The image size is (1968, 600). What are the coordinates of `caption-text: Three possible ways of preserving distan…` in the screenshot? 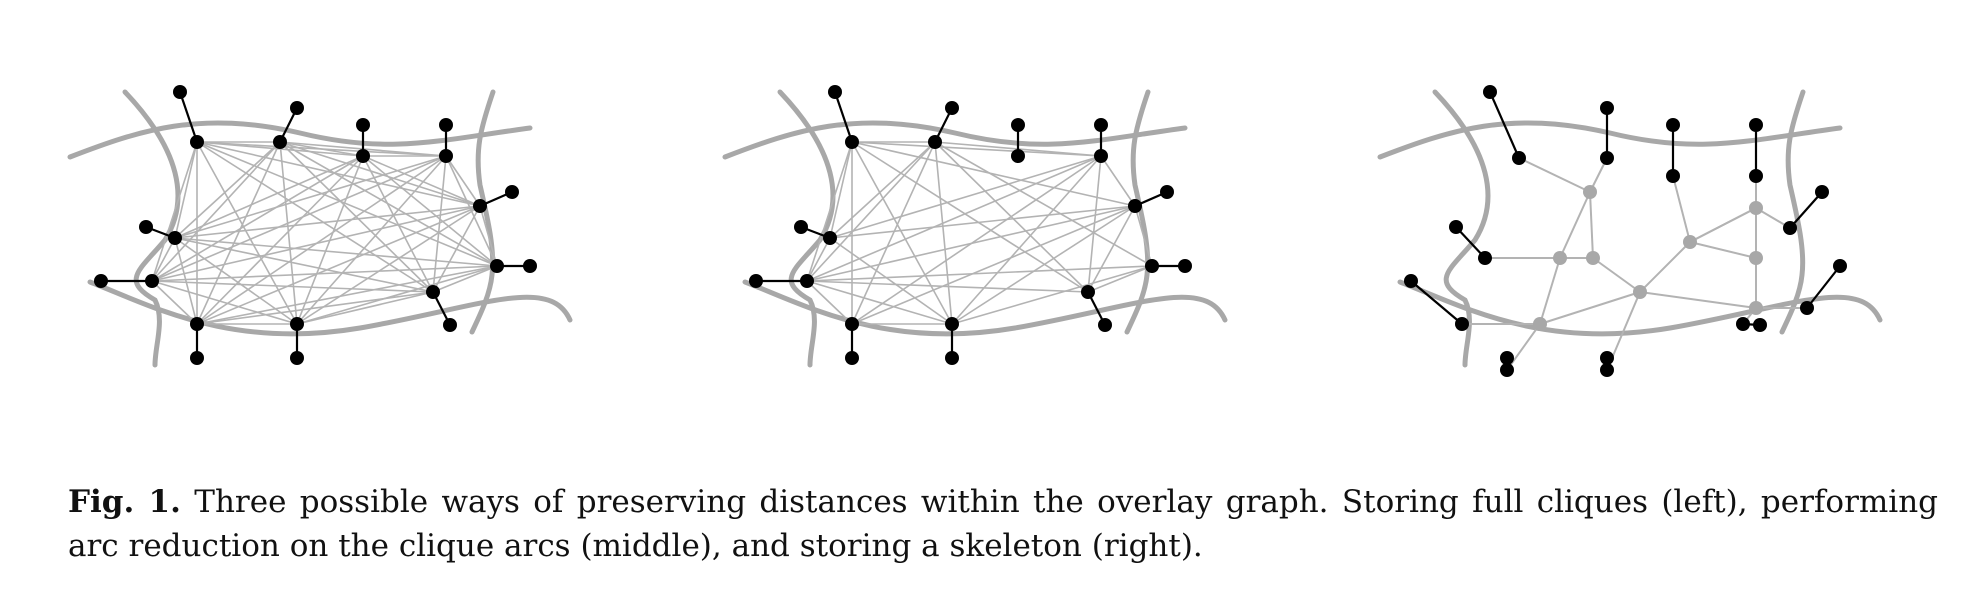 It's located at (1003, 524).